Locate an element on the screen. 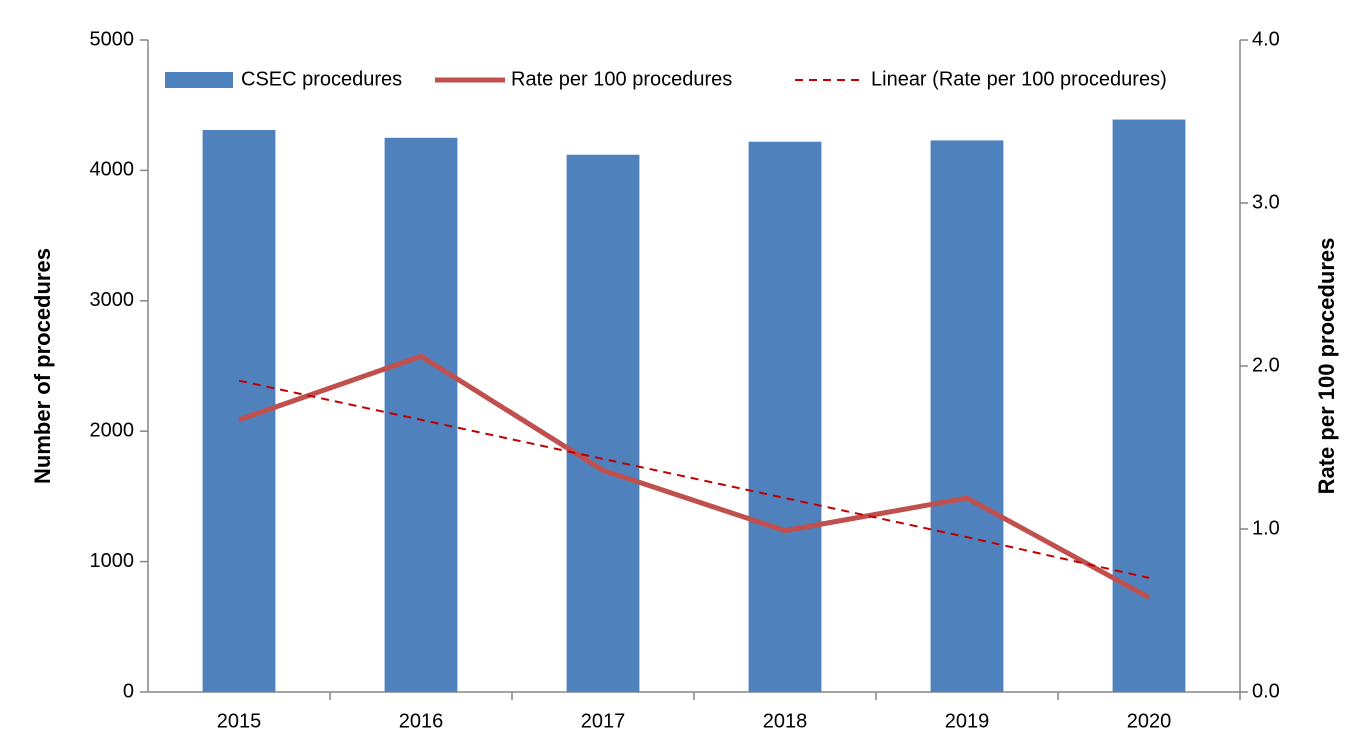  x-tick-label: 2019 is located at coordinates (967, 721).